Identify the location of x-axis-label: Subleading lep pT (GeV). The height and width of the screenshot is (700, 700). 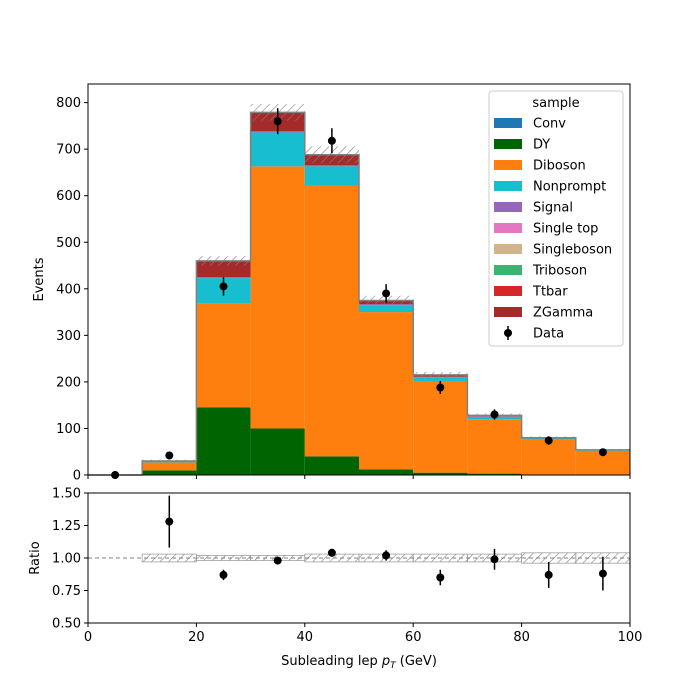
(359, 662).